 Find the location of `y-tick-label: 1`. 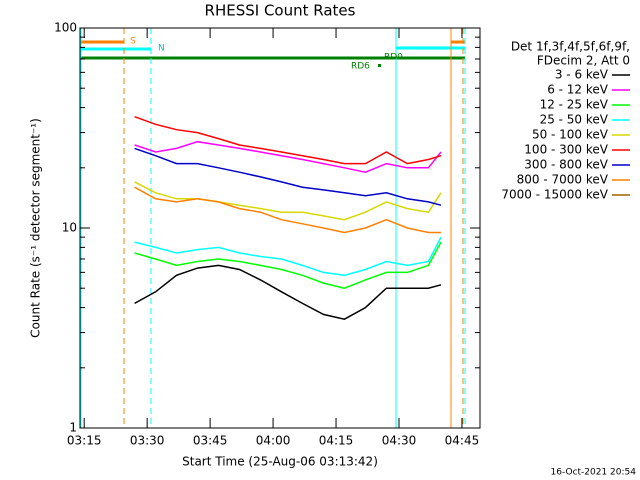

y-tick-label: 1 is located at coordinates (73, 428).